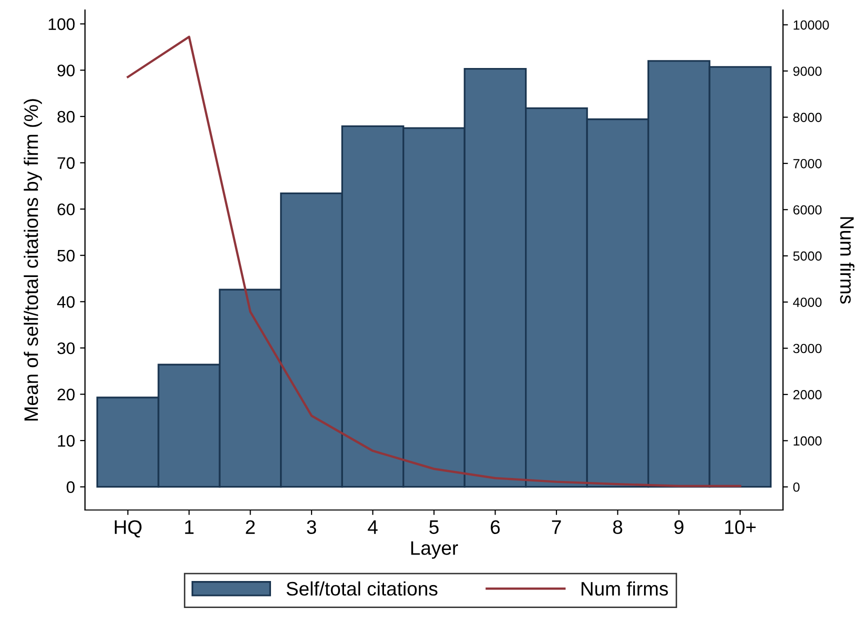 Image resolution: width=861 pixels, height=617 pixels. Describe the element at coordinates (679, 527) in the screenshot. I see `x-tick-label: 9` at that location.